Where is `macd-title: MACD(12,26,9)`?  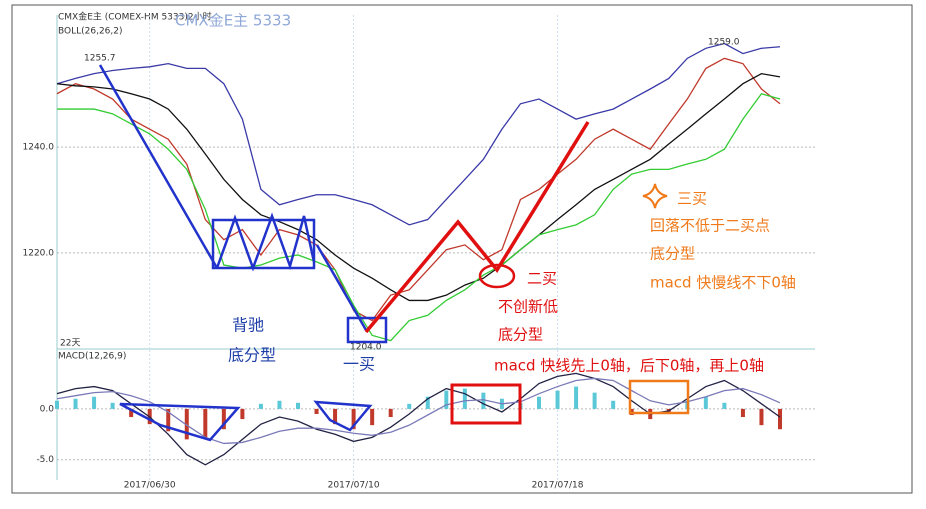
macd-title: MACD(12,26,9) is located at coordinates (92, 357).